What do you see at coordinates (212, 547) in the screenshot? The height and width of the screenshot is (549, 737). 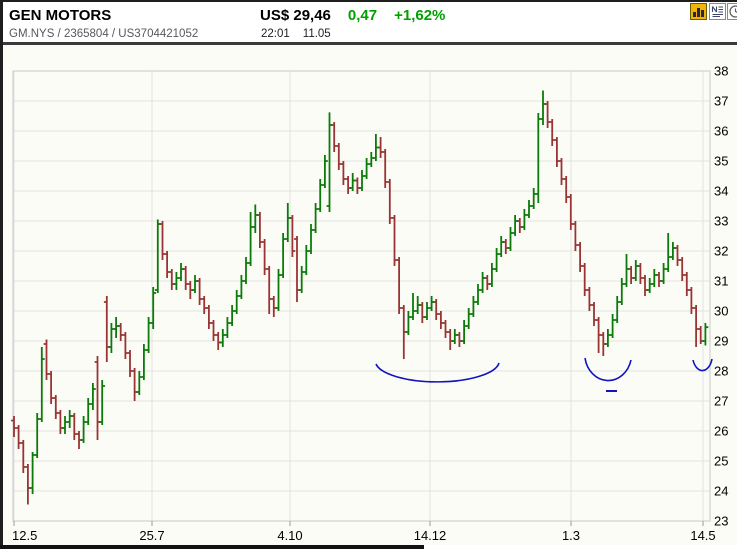 I see `window-frame-bottom` at bounding box center [212, 547].